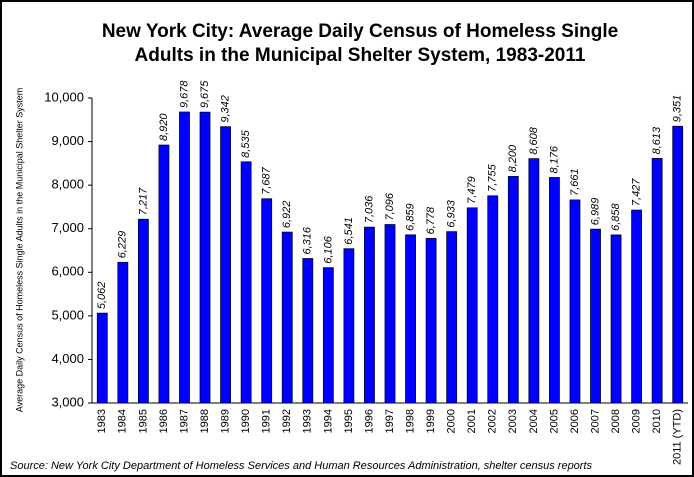 This screenshot has height=477, width=694. Describe the element at coordinates (616, 421) in the screenshot. I see `x-tick-label: 2008` at that location.